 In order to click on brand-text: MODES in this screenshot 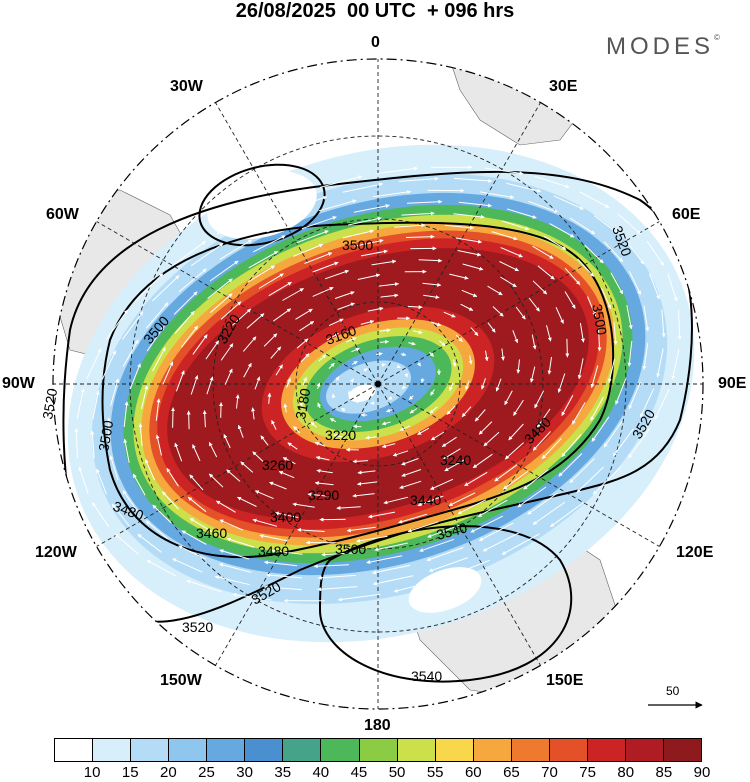, I will do `click(660, 46)`.